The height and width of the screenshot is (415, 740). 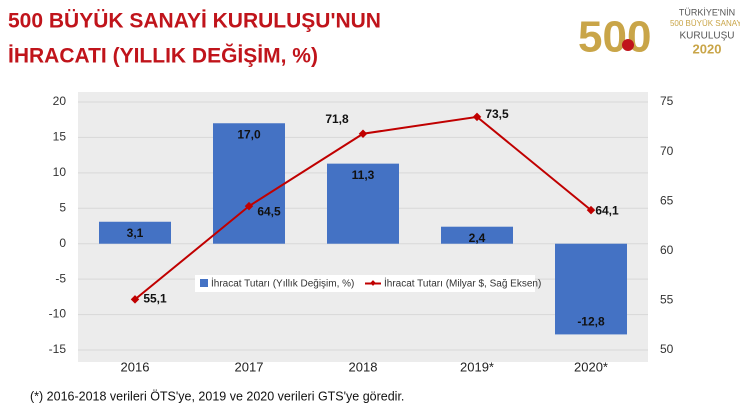 What do you see at coordinates (706, 36) in the screenshot?
I see `logo-text: KURULUŞU` at bounding box center [706, 36].